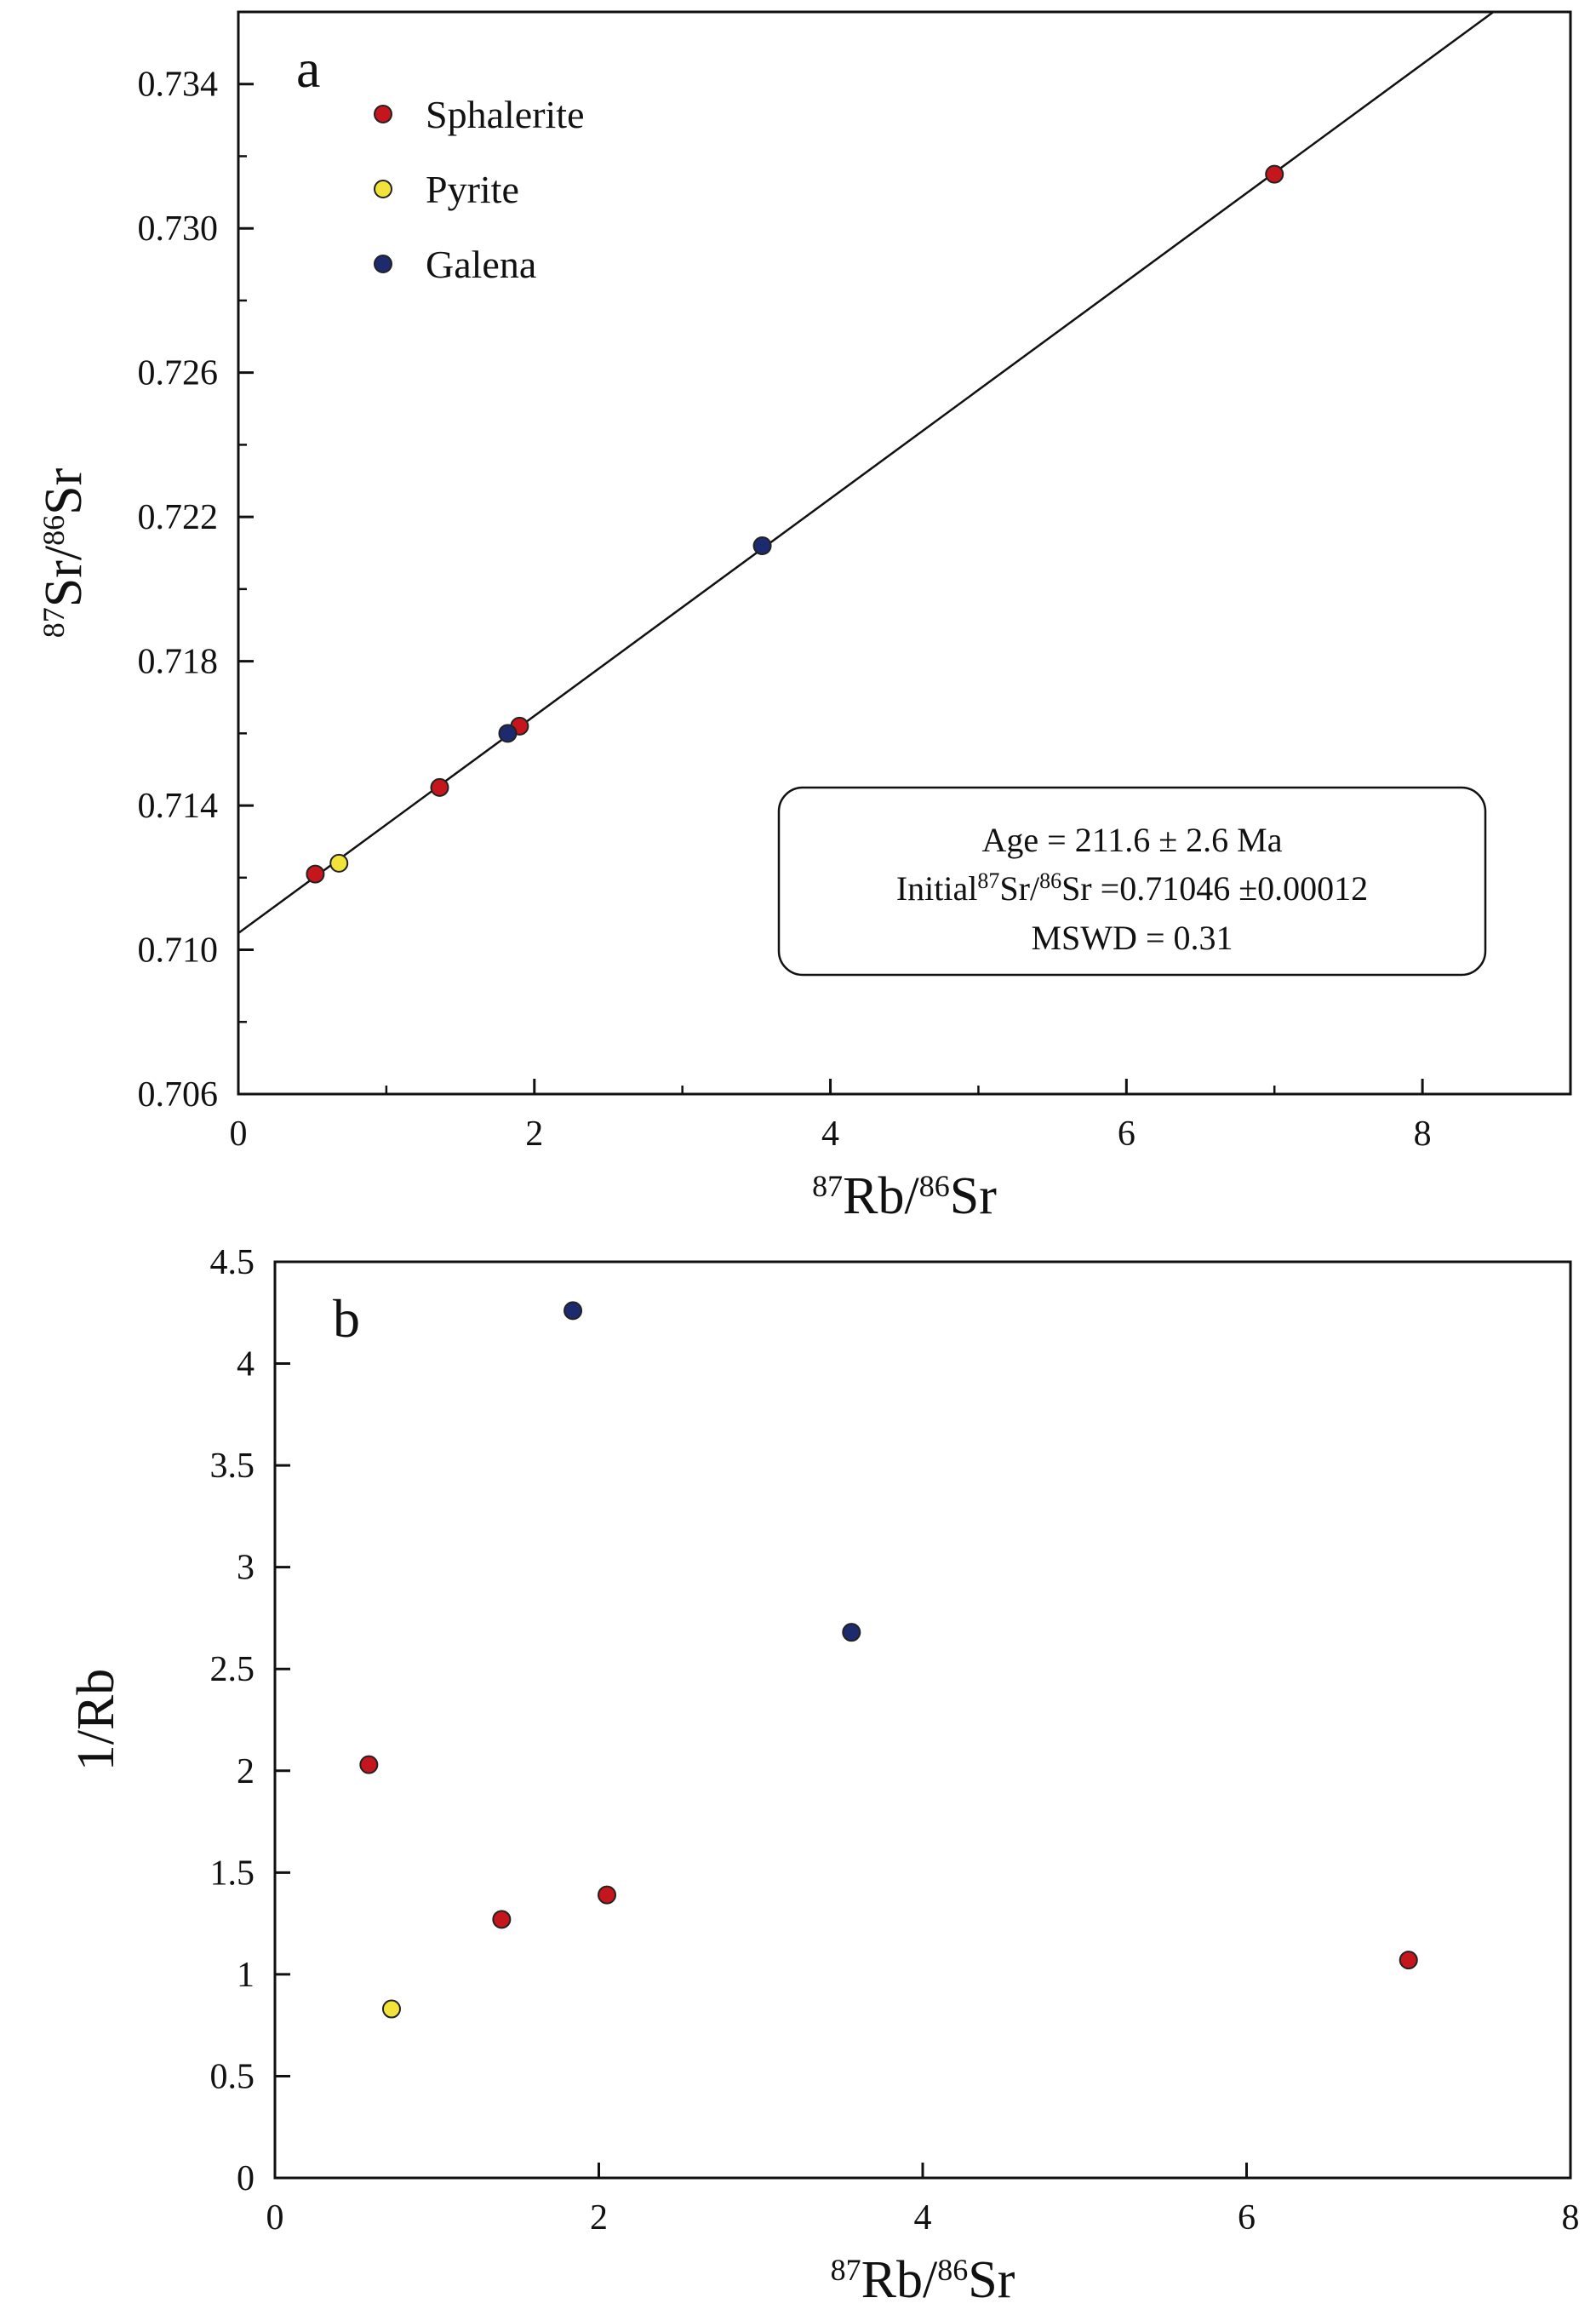  What do you see at coordinates (1019, 888) in the screenshot?
I see `initial-mid: Sr/` at bounding box center [1019, 888].